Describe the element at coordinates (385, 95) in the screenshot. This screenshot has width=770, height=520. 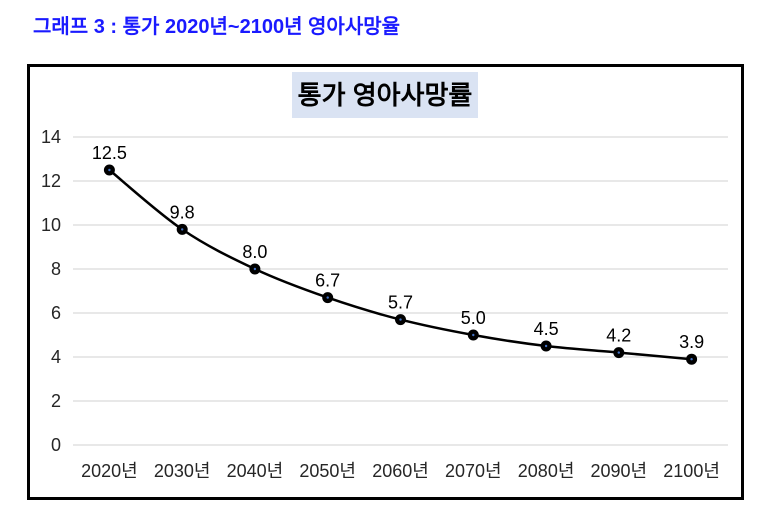
I see `chart-title: 통가 영아사망률` at that location.